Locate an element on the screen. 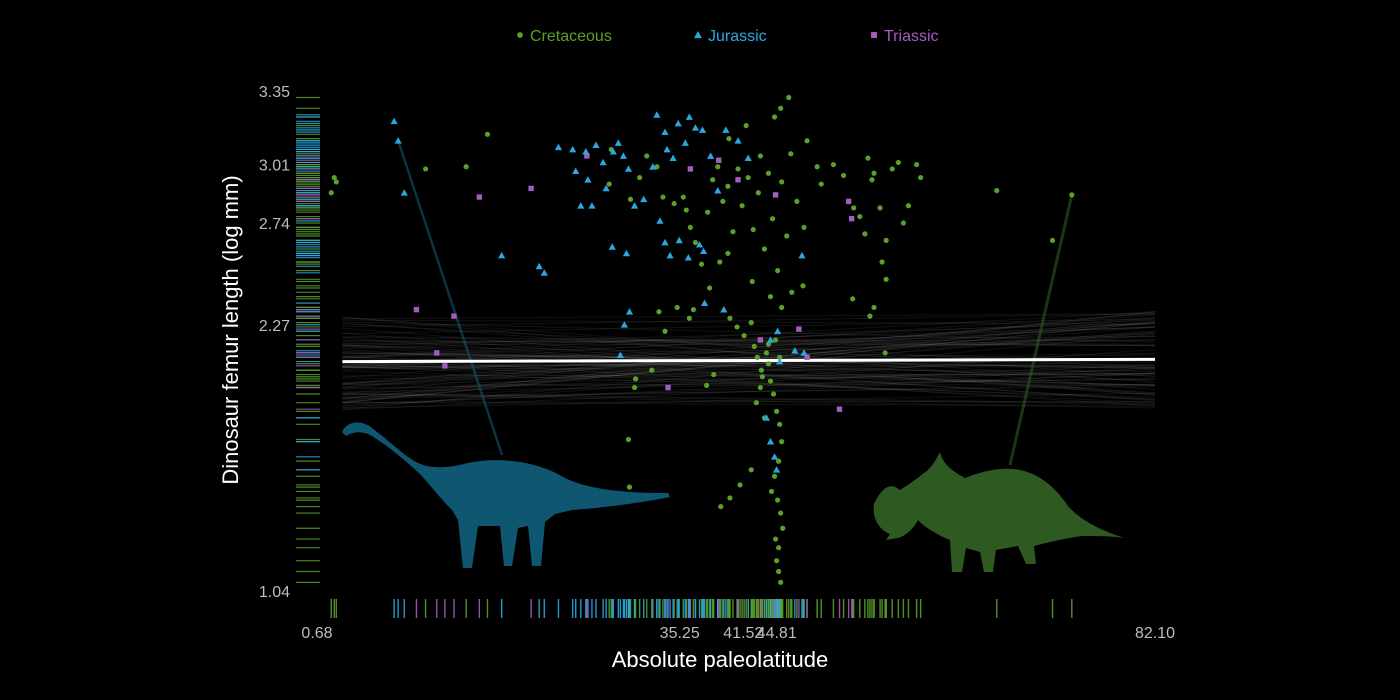  regression-line is located at coordinates (749, 360).